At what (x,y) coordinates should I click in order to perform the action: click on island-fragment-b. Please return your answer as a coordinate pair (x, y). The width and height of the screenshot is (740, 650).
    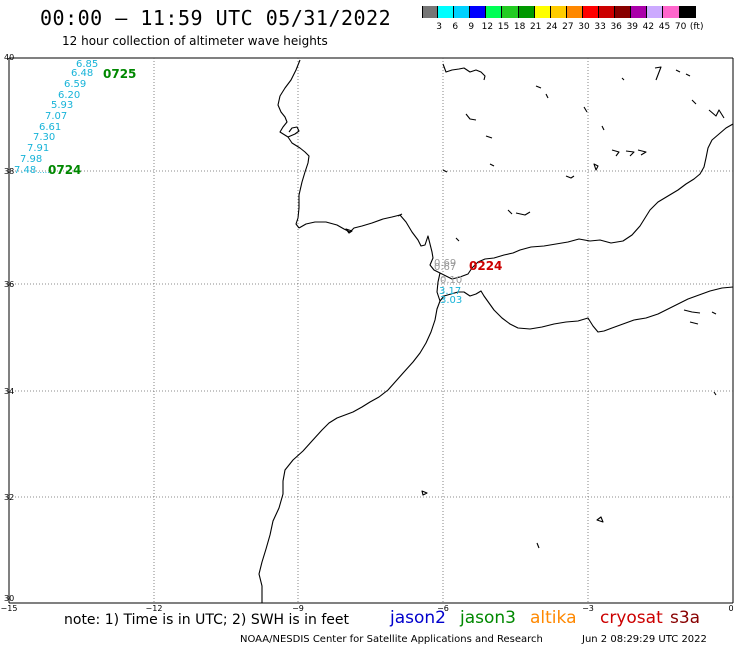
    Looking at the image, I should click on (630, 153).